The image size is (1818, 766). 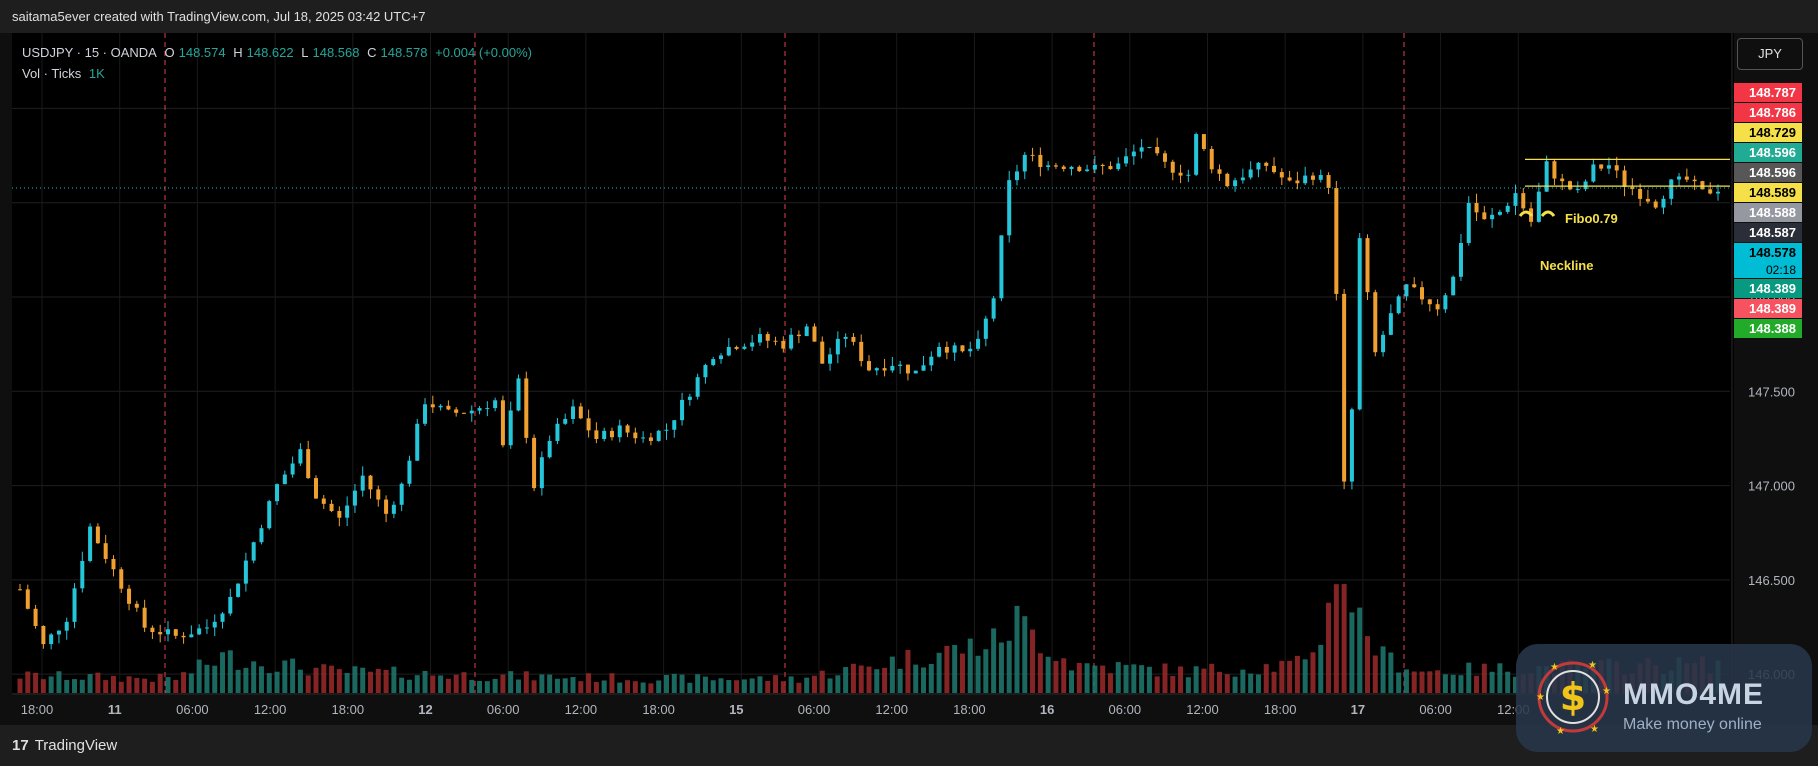 What do you see at coordinates (1781, 270) in the screenshot?
I see `countdown-label: 02:18` at bounding box center [1781, 270].